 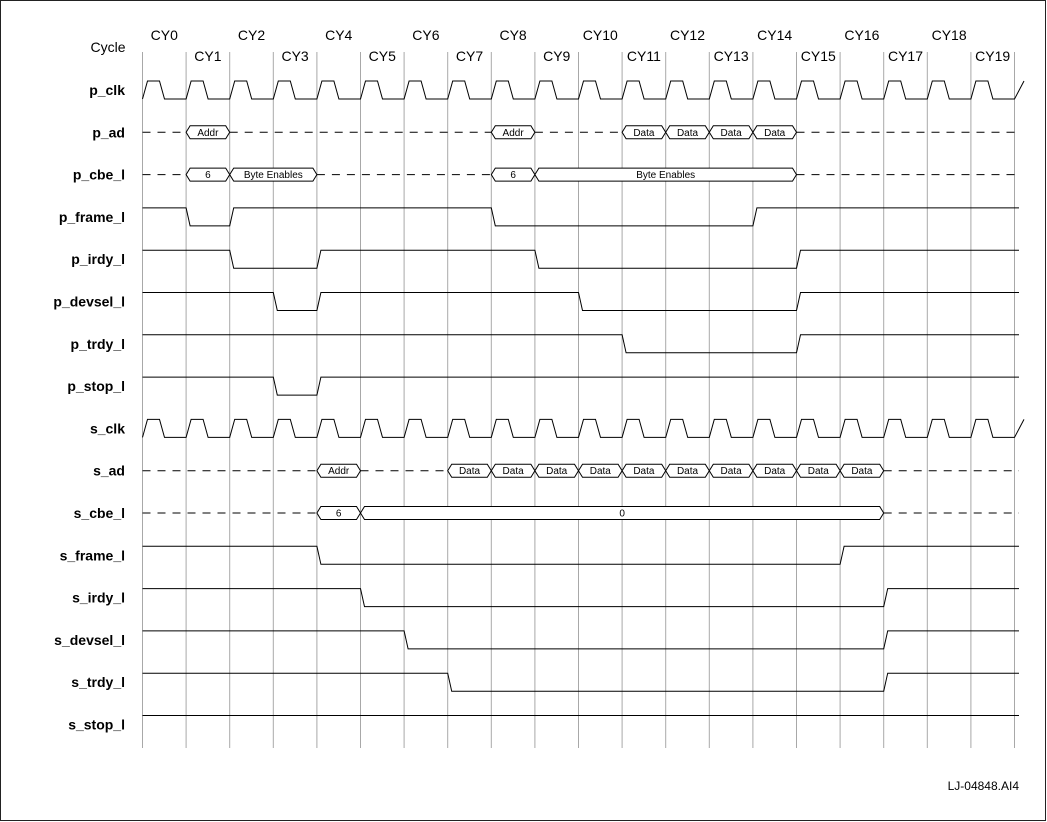 What do you see at coordinates (96, 725) in the screenshot?
I see `signal-label: s_stop_l` at bounding box center [96, 725].